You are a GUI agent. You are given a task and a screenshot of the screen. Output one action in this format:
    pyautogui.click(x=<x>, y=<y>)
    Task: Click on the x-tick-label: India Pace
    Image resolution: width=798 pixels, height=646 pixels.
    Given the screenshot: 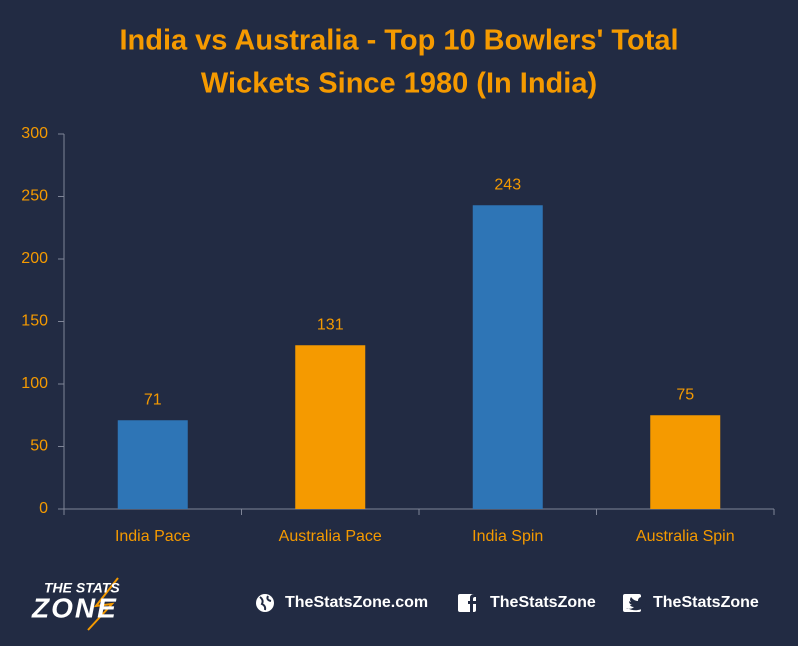 What is the action you would take?
    pyautogui.click(x=153, y=536)
    